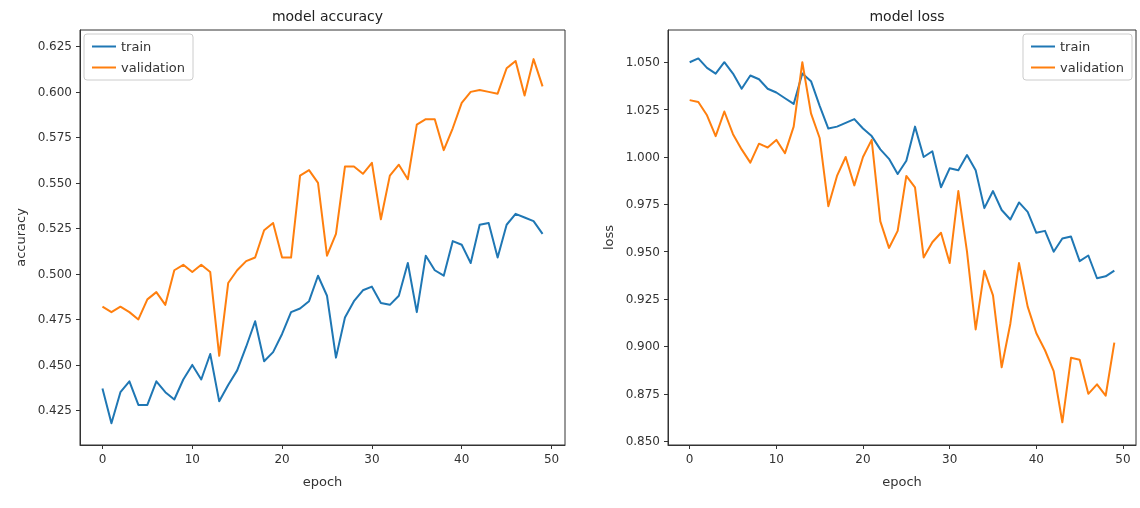 This screenshot has width=1140, height=508. Describe the element at coordinates (327, 16) in the screenshot. I see `chart-title: model accuracy` at that location.